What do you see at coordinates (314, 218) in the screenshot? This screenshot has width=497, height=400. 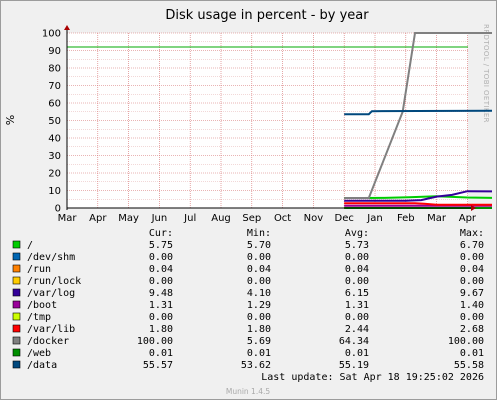 I see `x-tick-label: Nov` at bounding box center [314, 218].